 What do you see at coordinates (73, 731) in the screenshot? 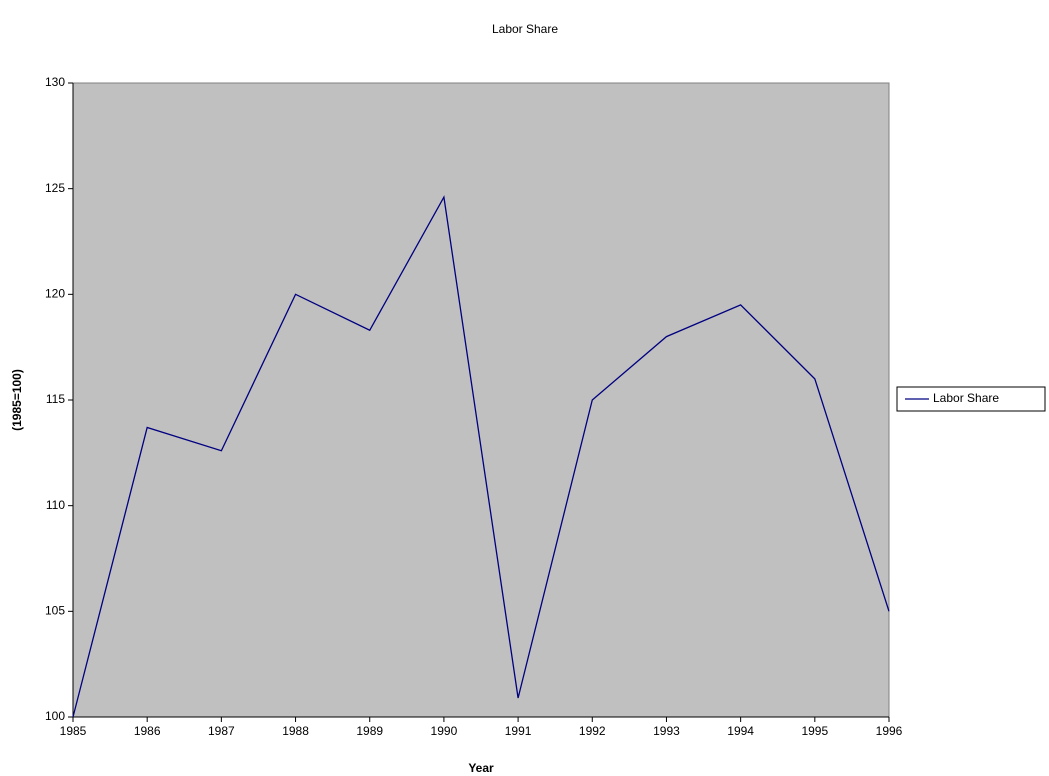
I see `x-tick-label: 1985` at bounding box center [73, 731].